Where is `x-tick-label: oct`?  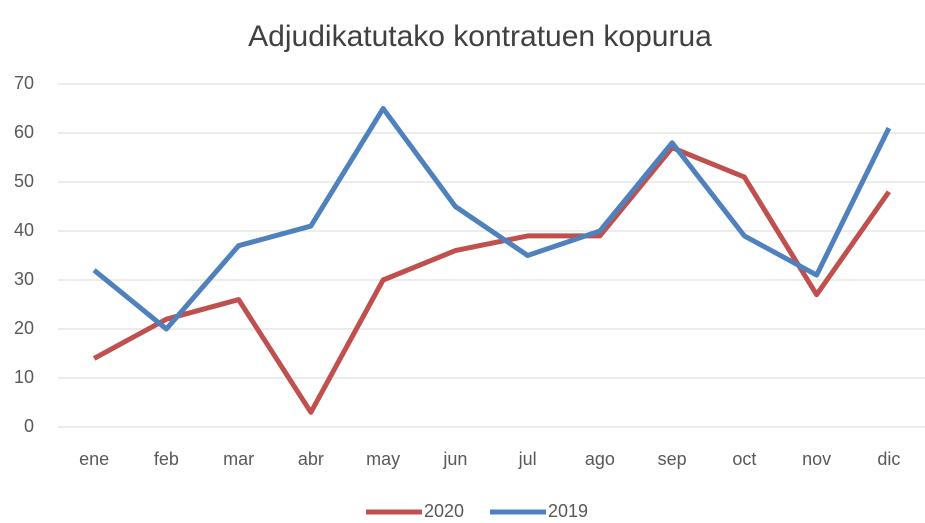 x-tick-label: oct is located at coordinates (744, 459).